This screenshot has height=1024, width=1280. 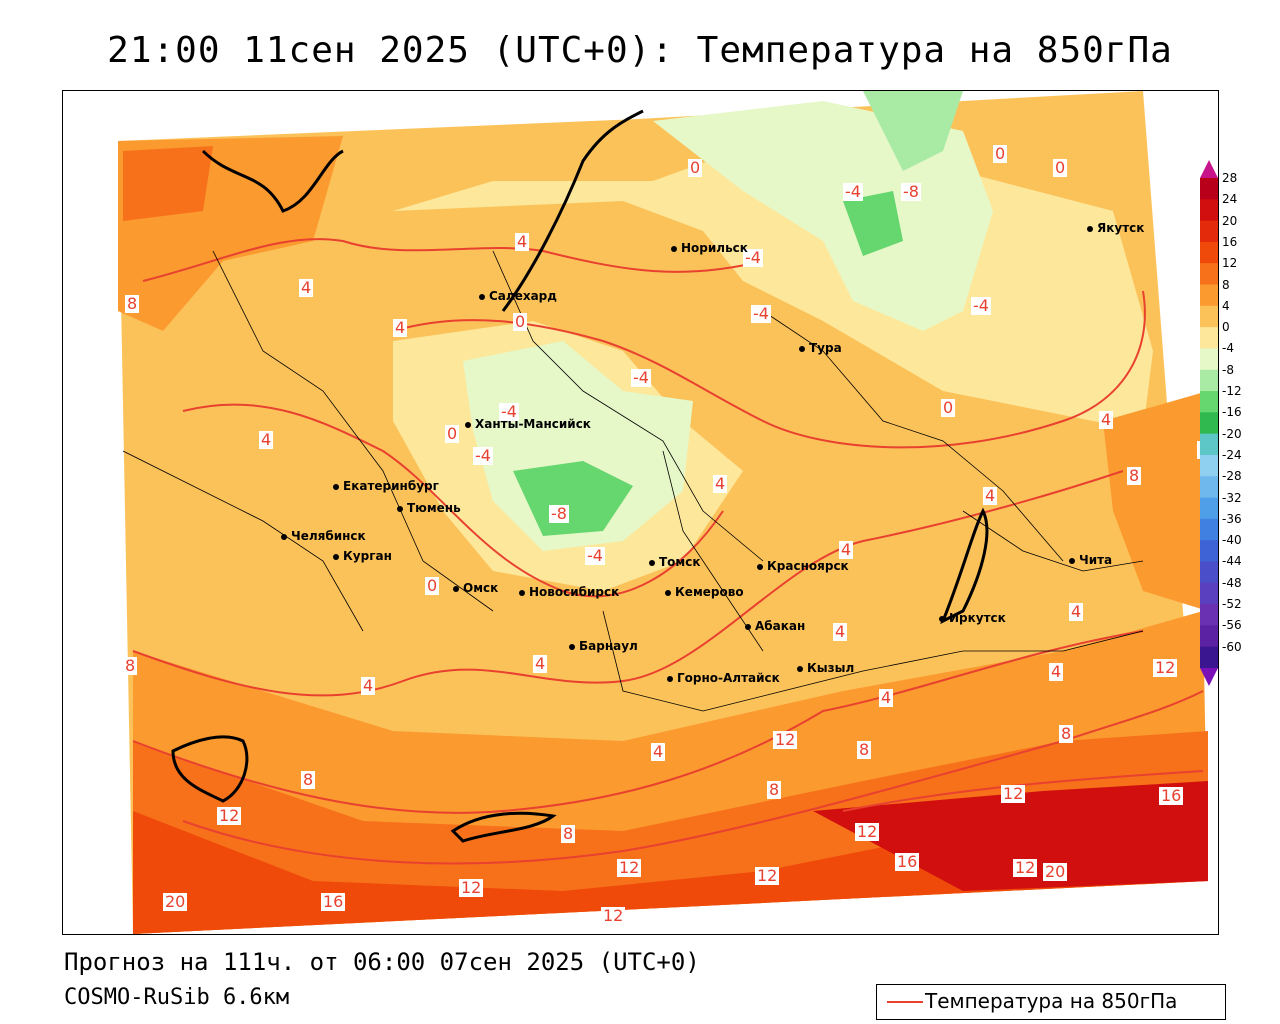 What do you see at coordinates (1226, 327) in the screenshot?
I see `colorbar-tick-label: 0` at bounding box center [1226, 327].